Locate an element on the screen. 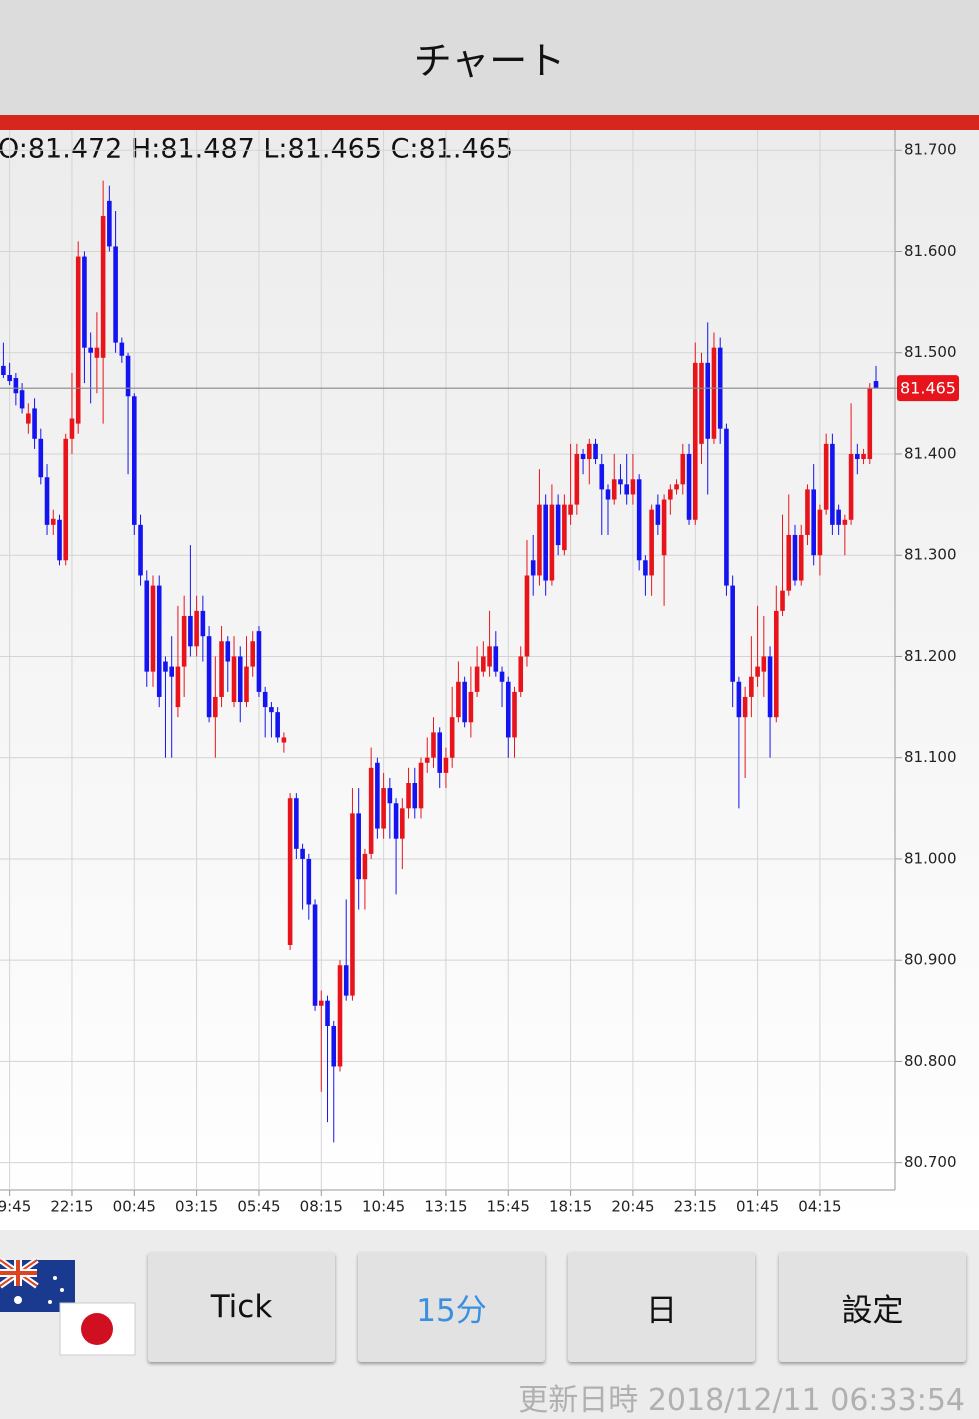 This screenshot has width=979, height=1419. y-tick-label: 81.600 is located at coordinates (930, 251).